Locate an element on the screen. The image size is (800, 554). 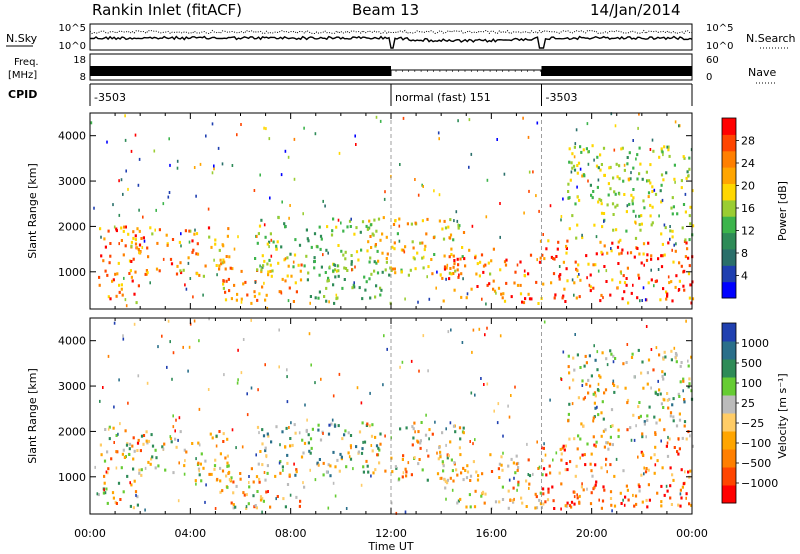
power-colorbar: 4 8 12 16 20 24 28 is located at coordinates (738, 208).